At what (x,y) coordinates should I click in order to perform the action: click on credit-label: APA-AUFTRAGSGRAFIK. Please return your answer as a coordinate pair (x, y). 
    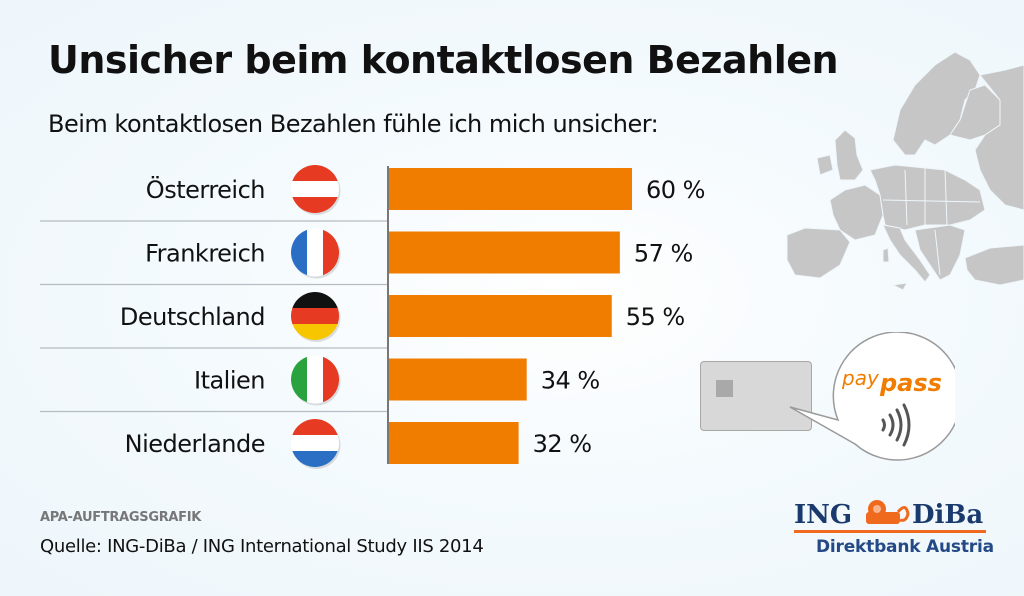
    Looking at the image, I should click on (121, 517).